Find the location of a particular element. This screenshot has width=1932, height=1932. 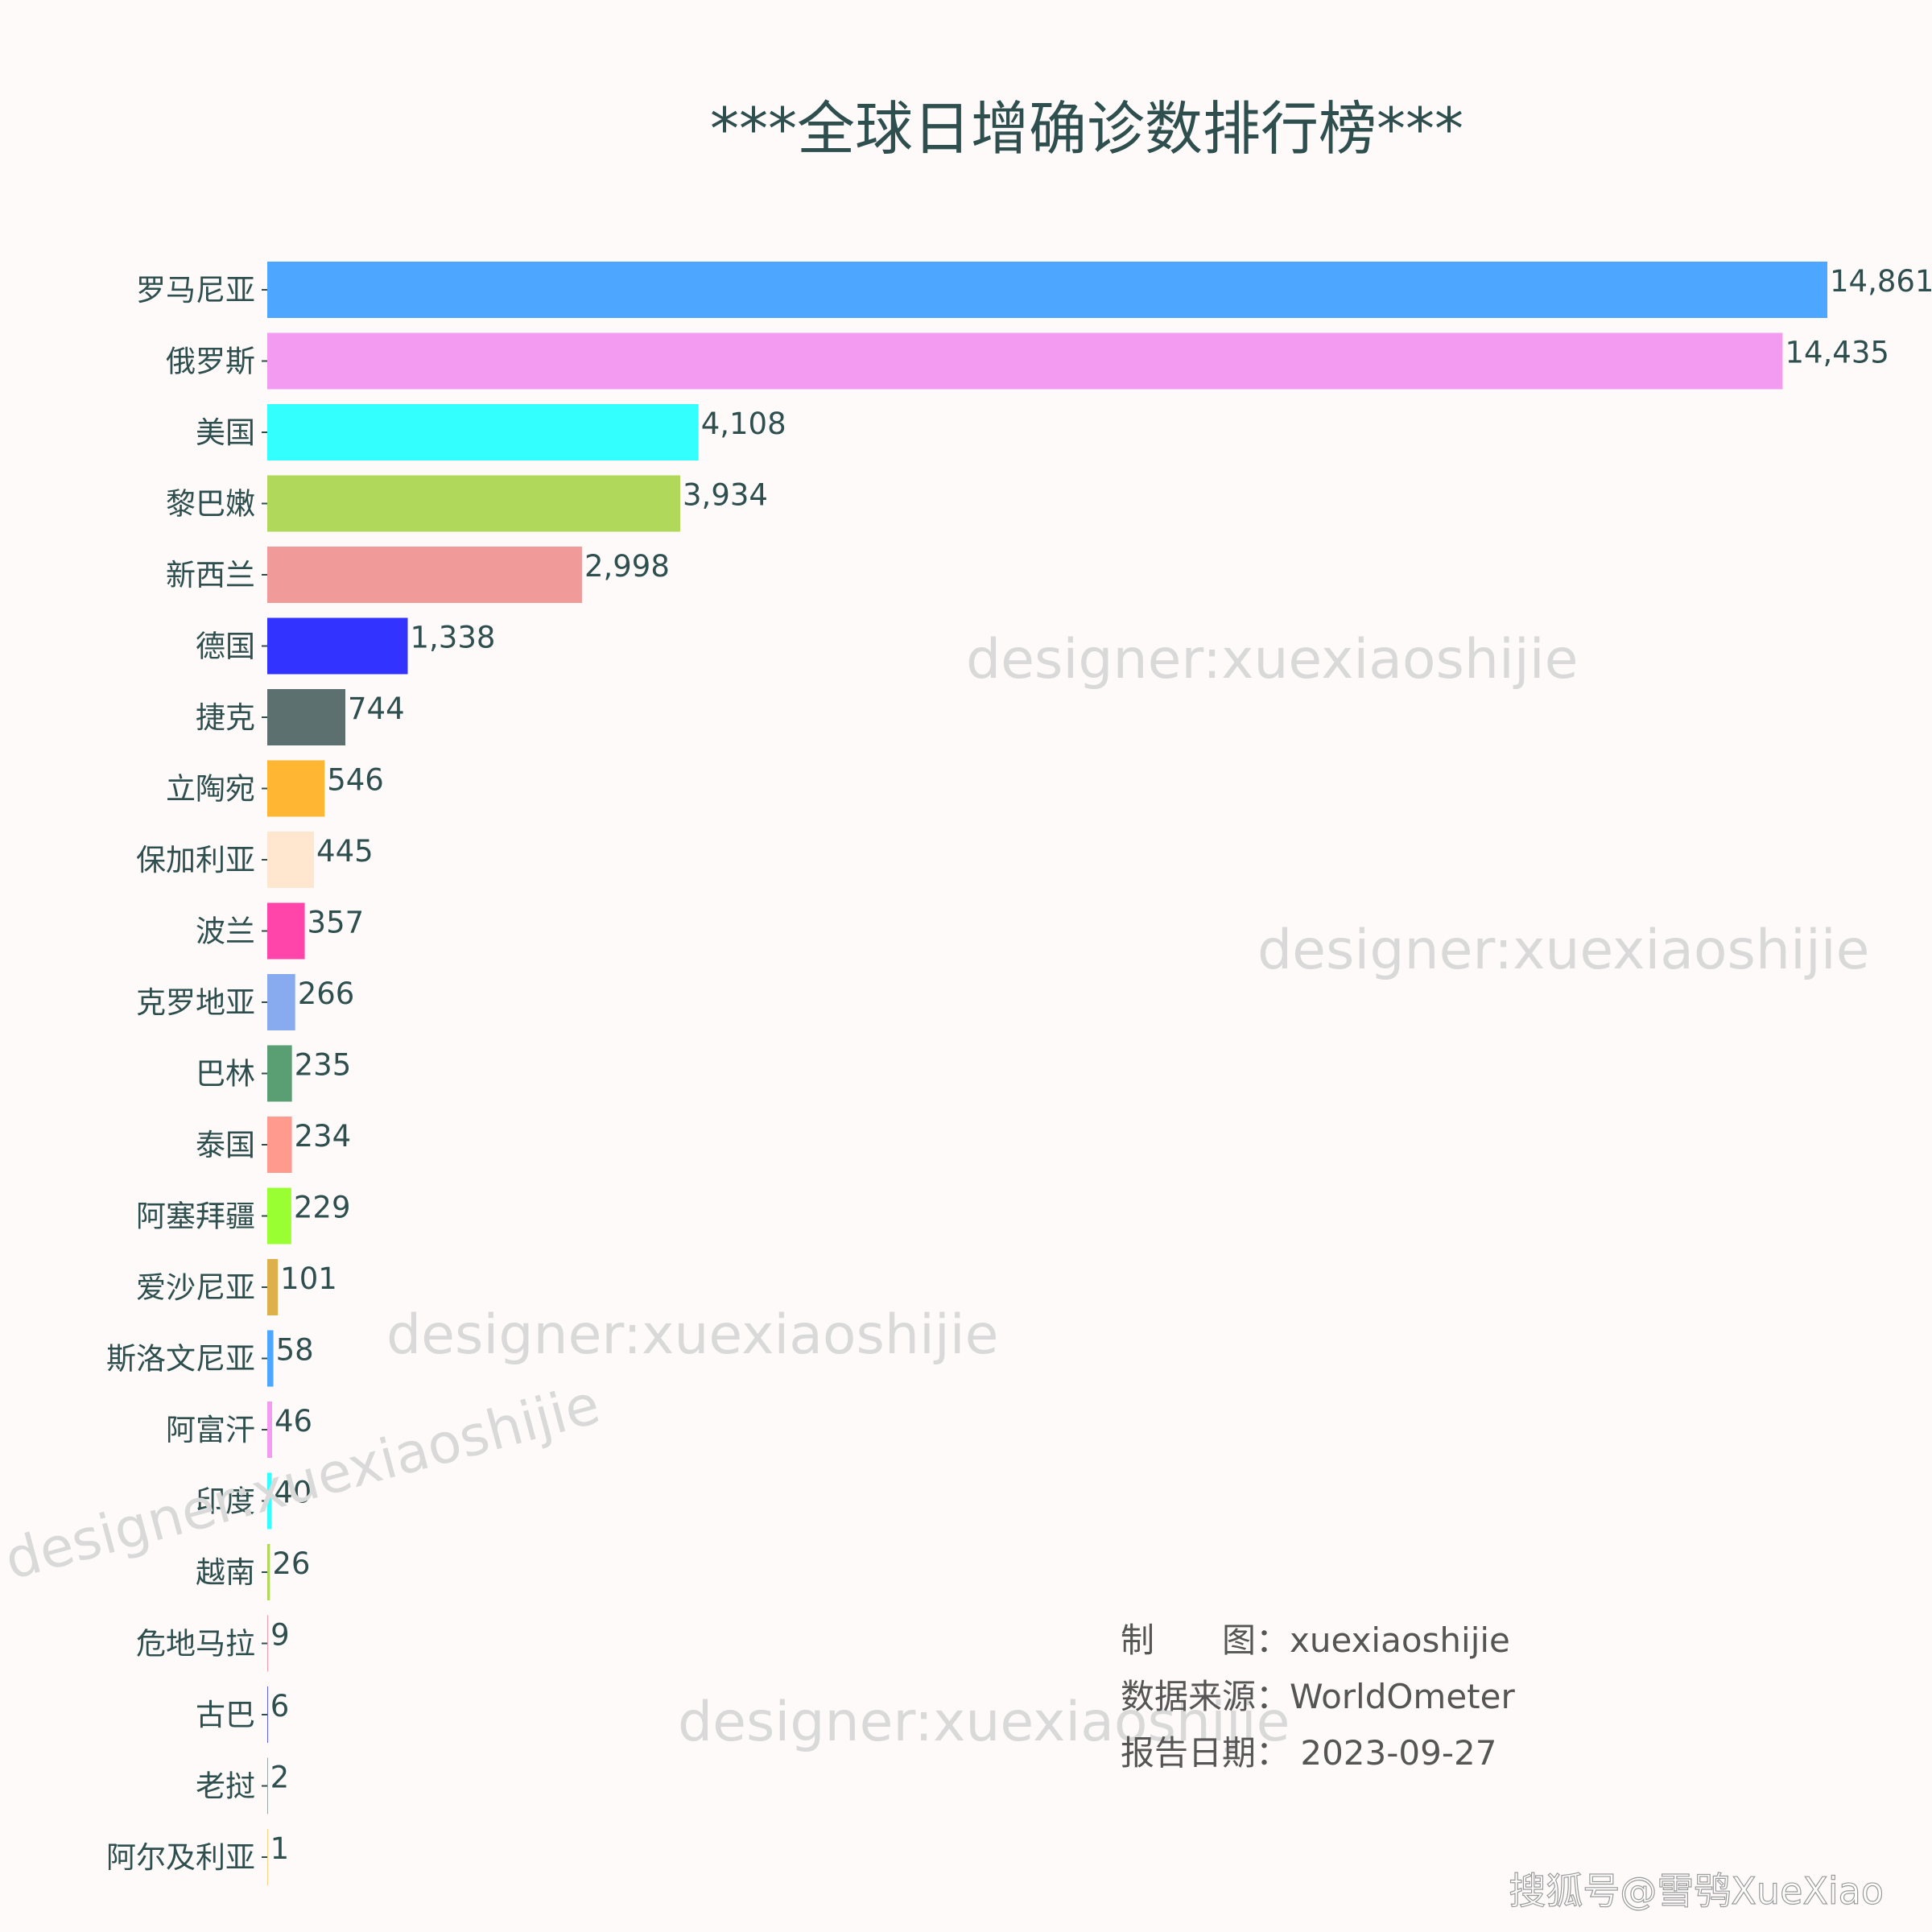

category-label: 立陶宛 is located at coordinates (211, 789).